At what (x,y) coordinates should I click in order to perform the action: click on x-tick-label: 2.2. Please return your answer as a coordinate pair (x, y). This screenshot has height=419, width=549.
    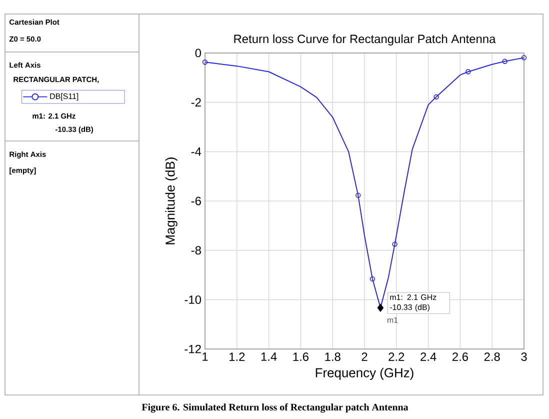
    Looking at the image, I should click on (396, 356).